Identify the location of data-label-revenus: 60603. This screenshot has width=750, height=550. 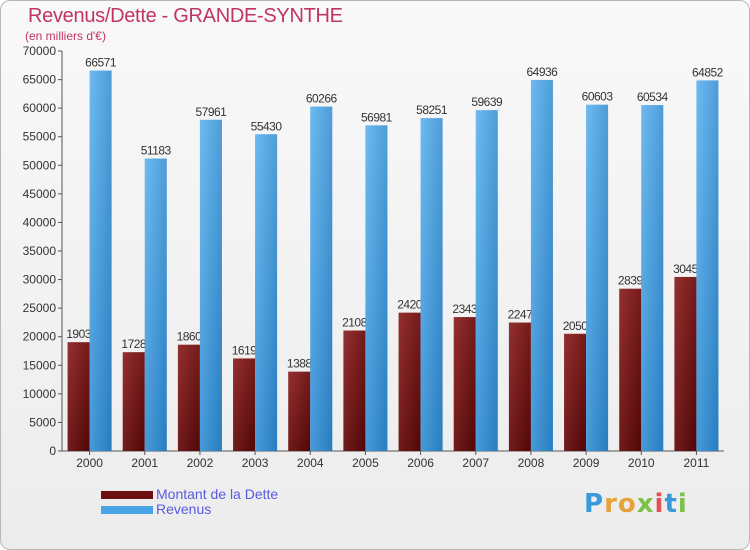
(598, 97).